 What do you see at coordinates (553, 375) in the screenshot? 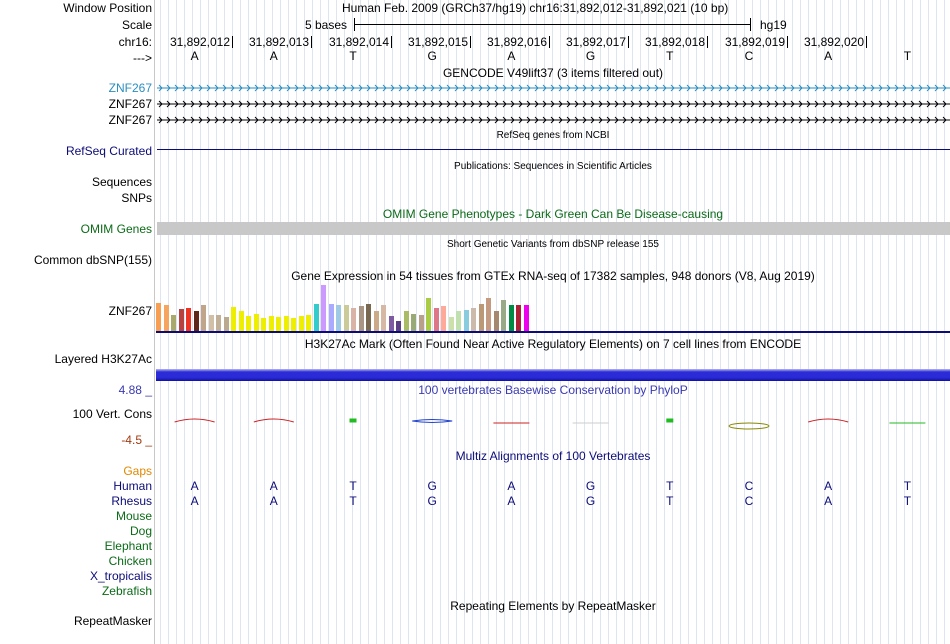
I see `h3k27ac-signal-band` at bounding box center [553, 375].